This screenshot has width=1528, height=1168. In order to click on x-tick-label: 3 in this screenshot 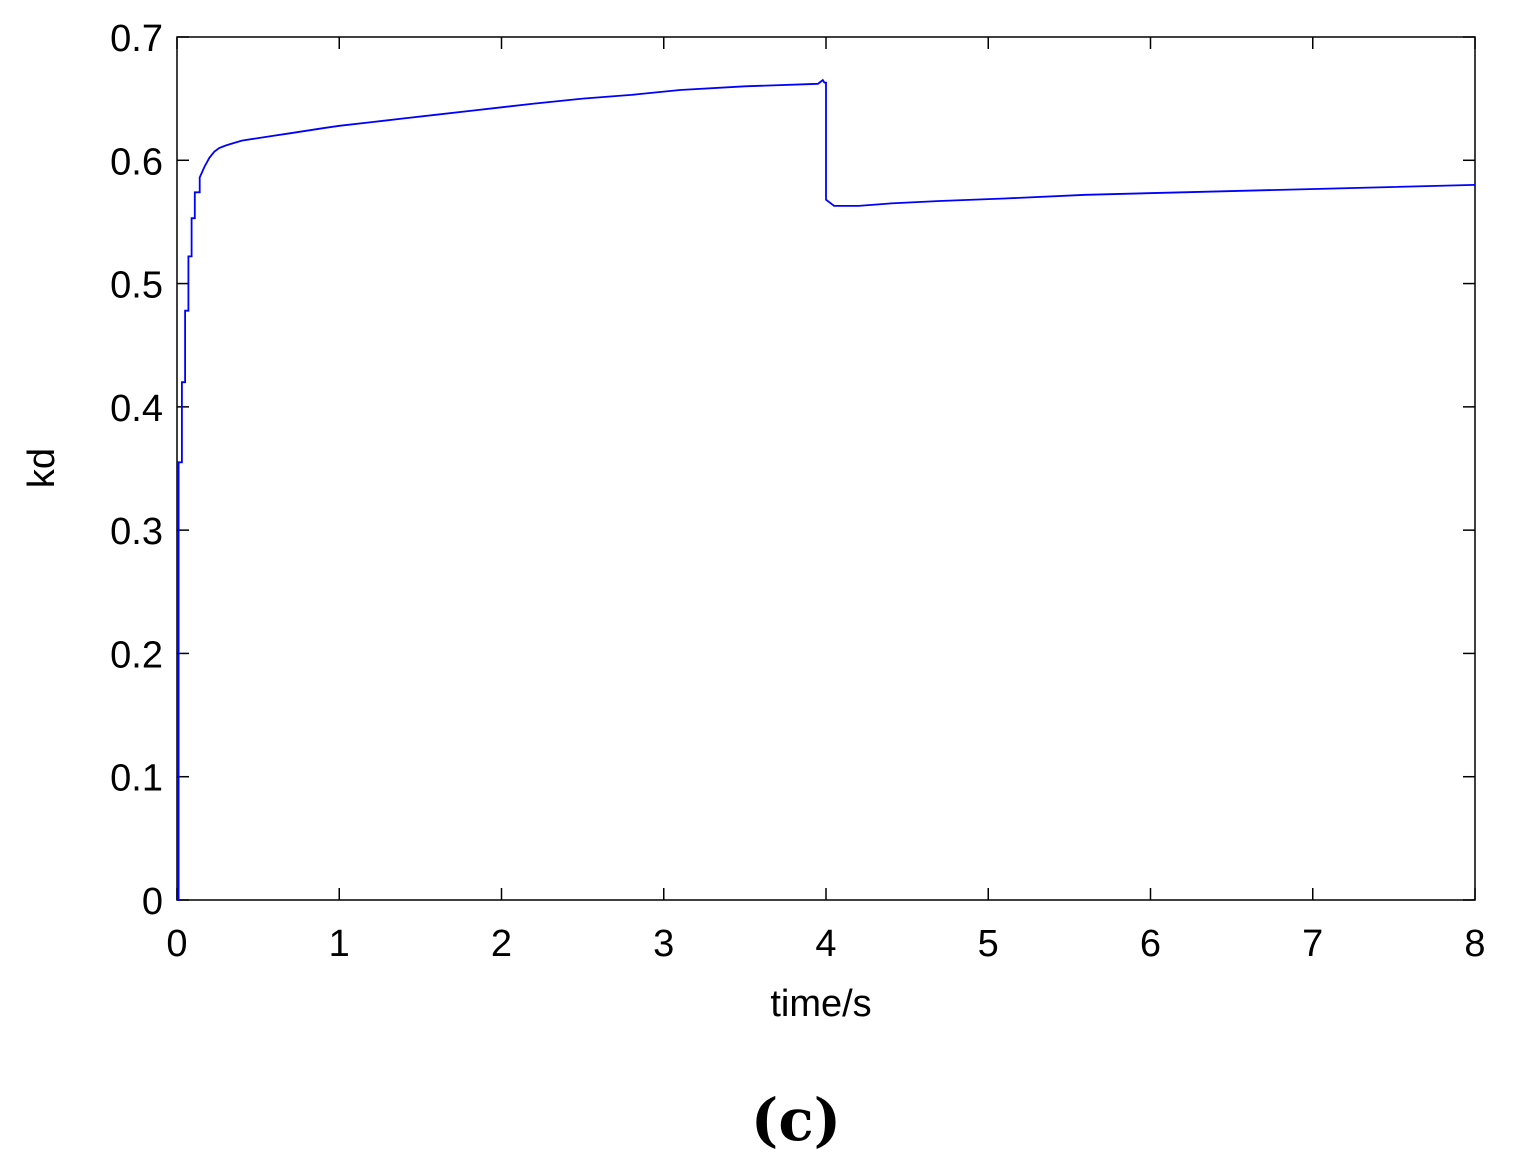, I will do `click(663, 944)`.